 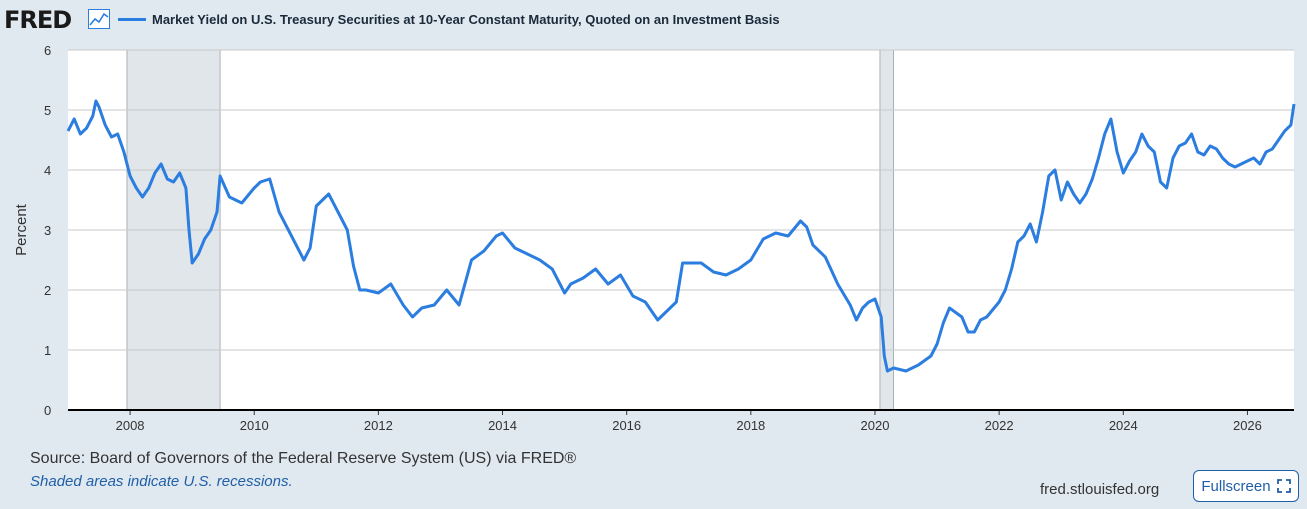 What do you see at coordinates (47, 170) in the screenshot?
I see `y-tick-label: 4` at bounding box center [47, 170].